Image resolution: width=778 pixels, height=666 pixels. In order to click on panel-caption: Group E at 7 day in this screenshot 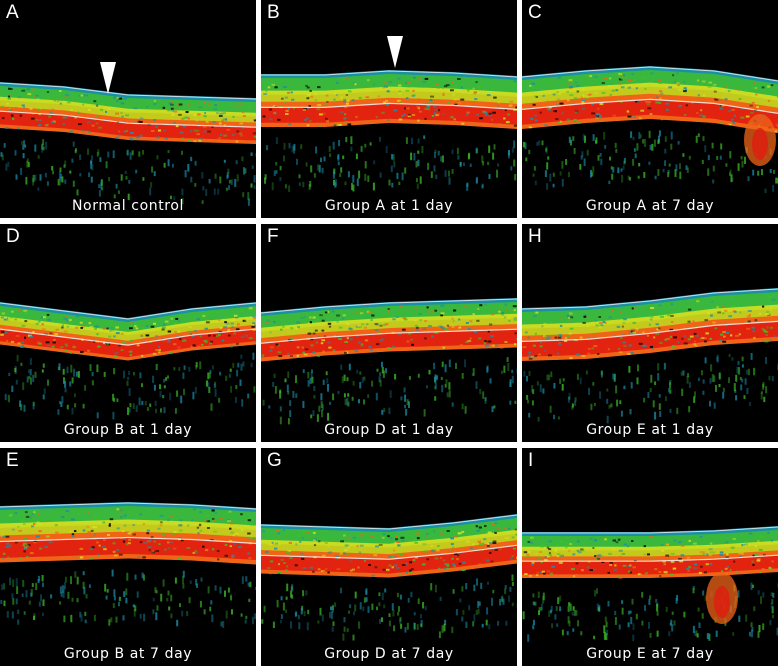, I will do `click(650, 654)`.